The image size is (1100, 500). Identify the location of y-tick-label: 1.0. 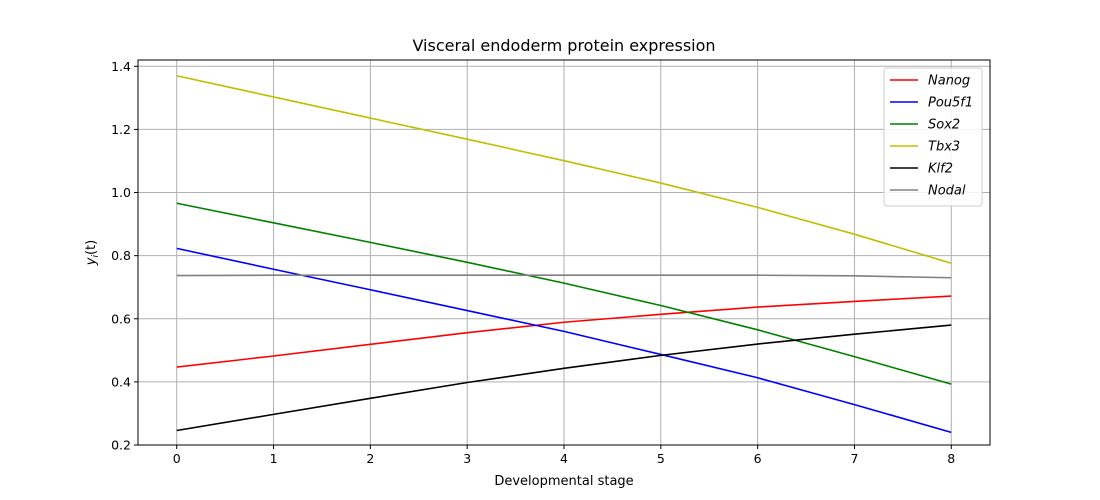
(121, 192).